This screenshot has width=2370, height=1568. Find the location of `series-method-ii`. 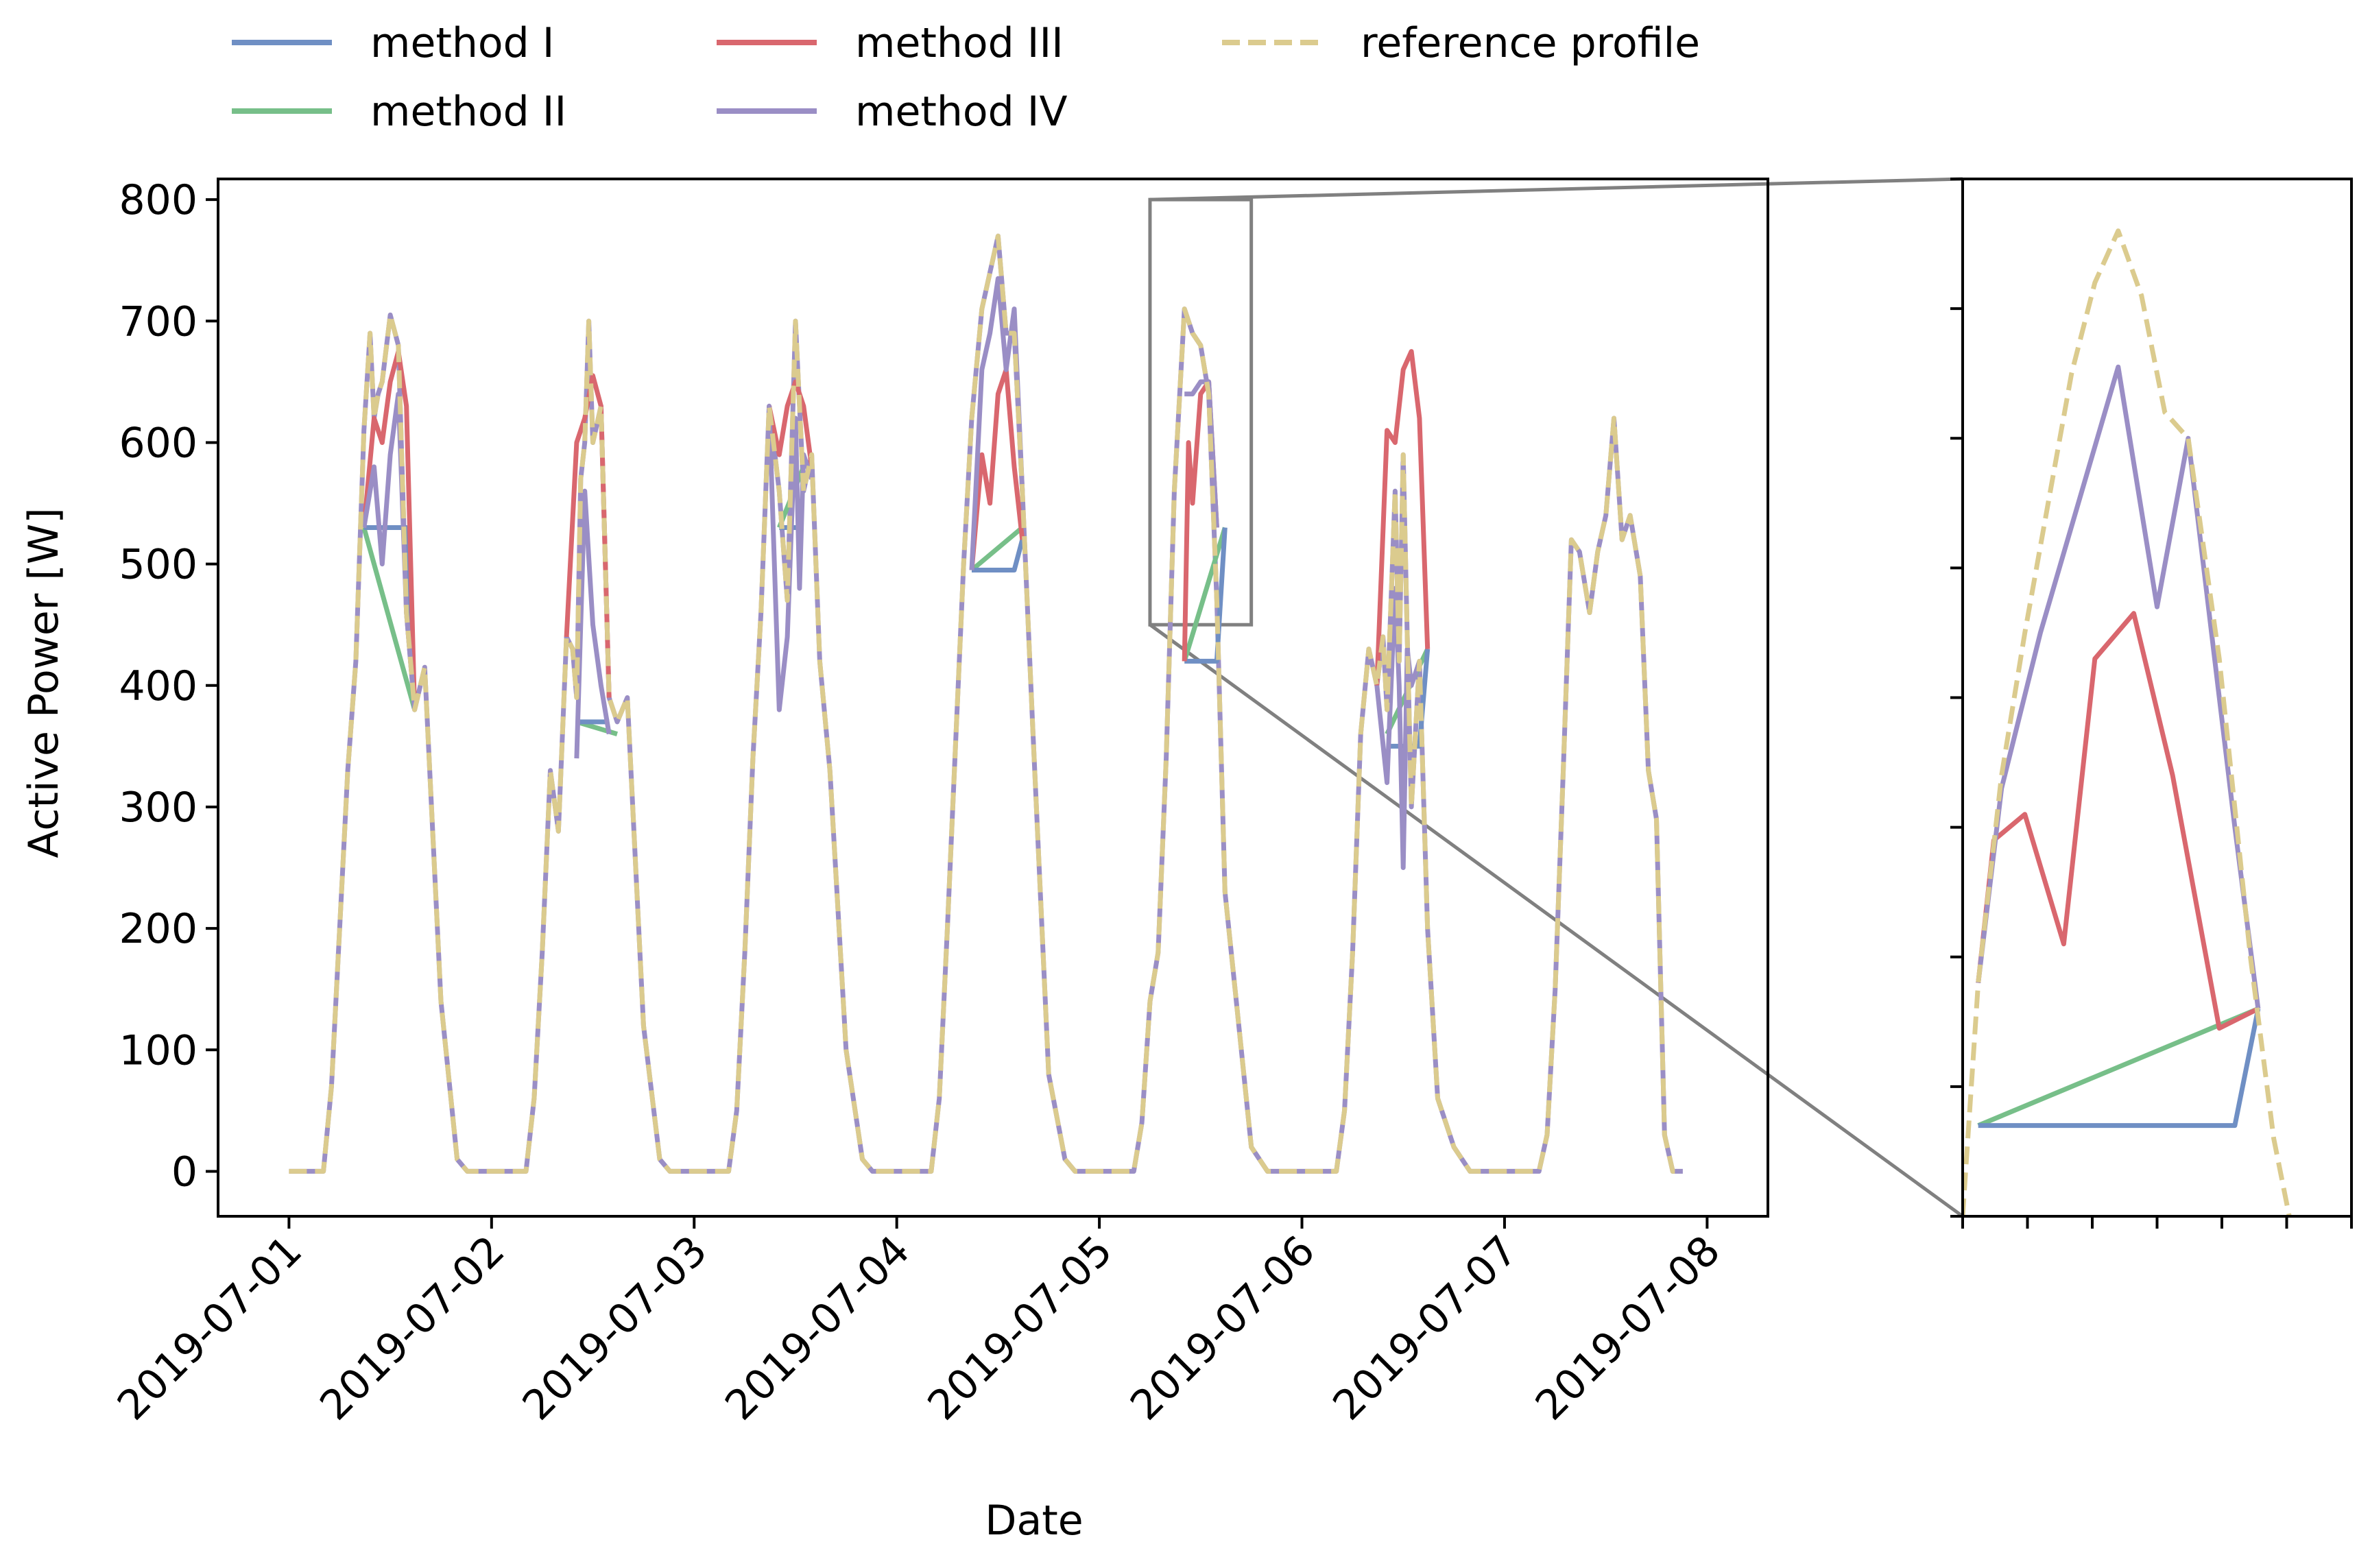

series-method-ii is located at coordinates (895, 601).